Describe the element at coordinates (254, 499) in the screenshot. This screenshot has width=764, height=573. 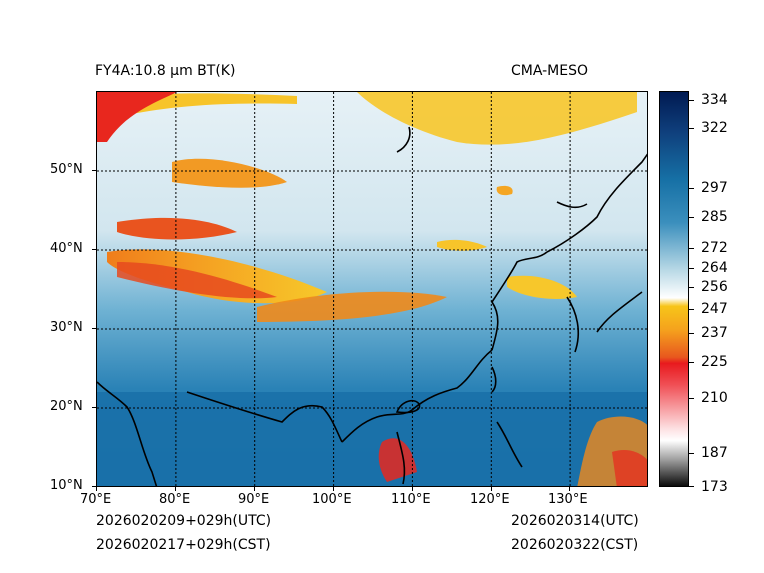
I see `lon-label: 90°E` at that location.